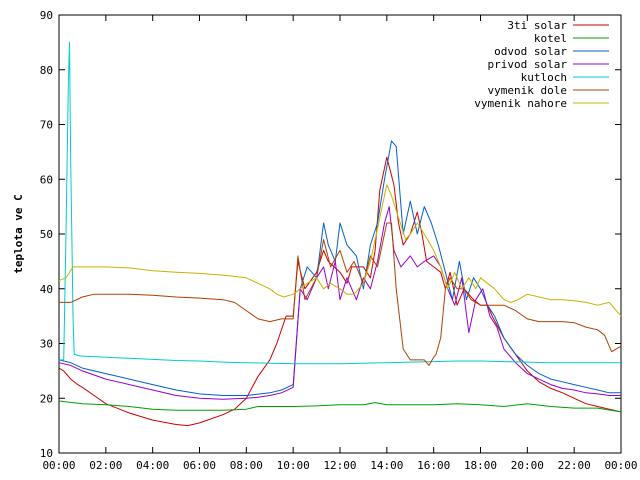 The image size is (640, 480). What do you see at coordinates (246, 465) in the screenshot?
I see `x-tick-label: 08:00` at bounding box center [246, 465].